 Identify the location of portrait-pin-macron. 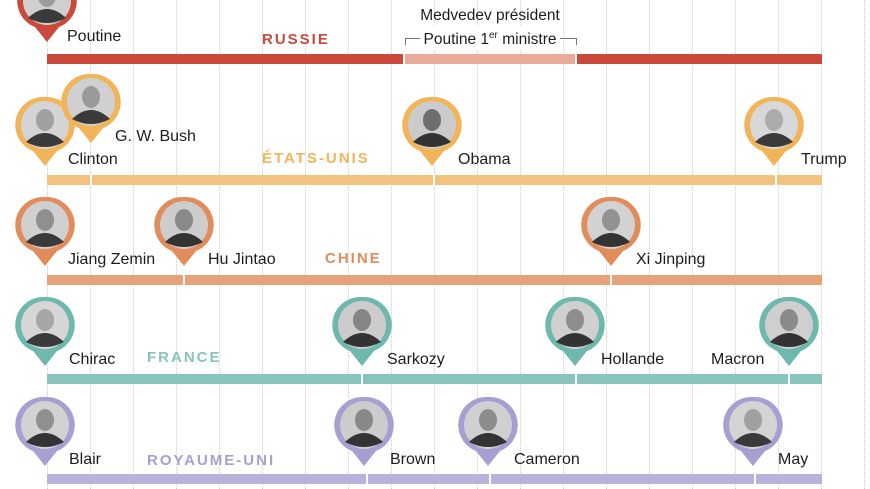
(789, 332).